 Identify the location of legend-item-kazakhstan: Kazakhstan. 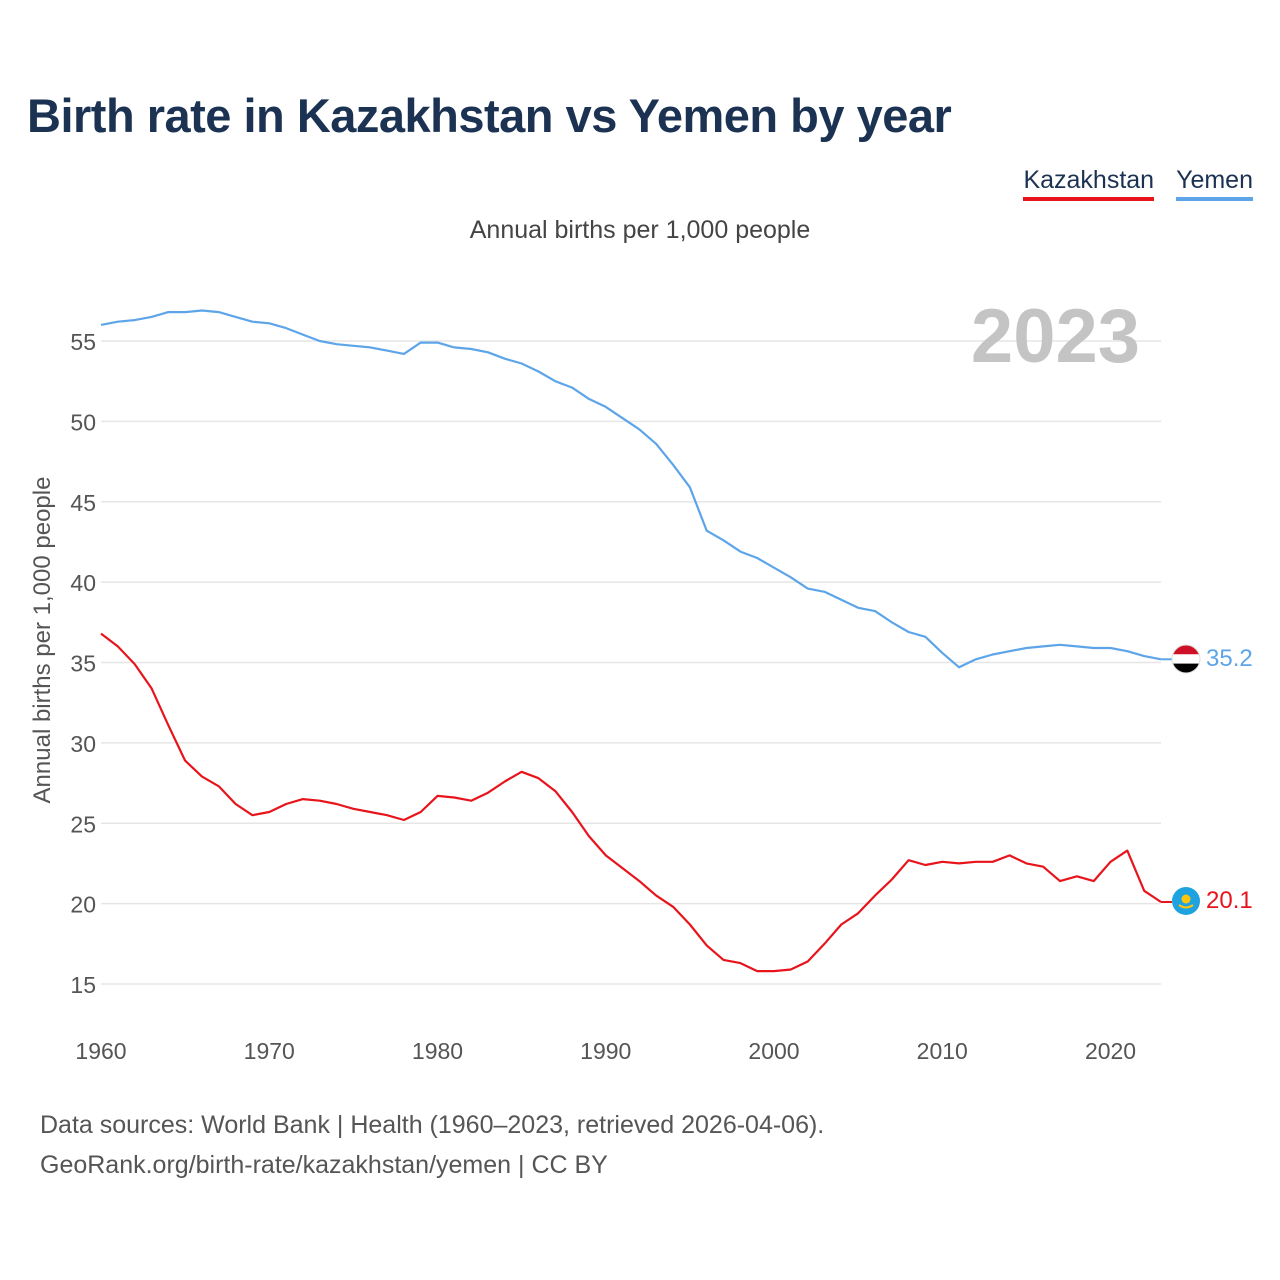
(1089, 183).